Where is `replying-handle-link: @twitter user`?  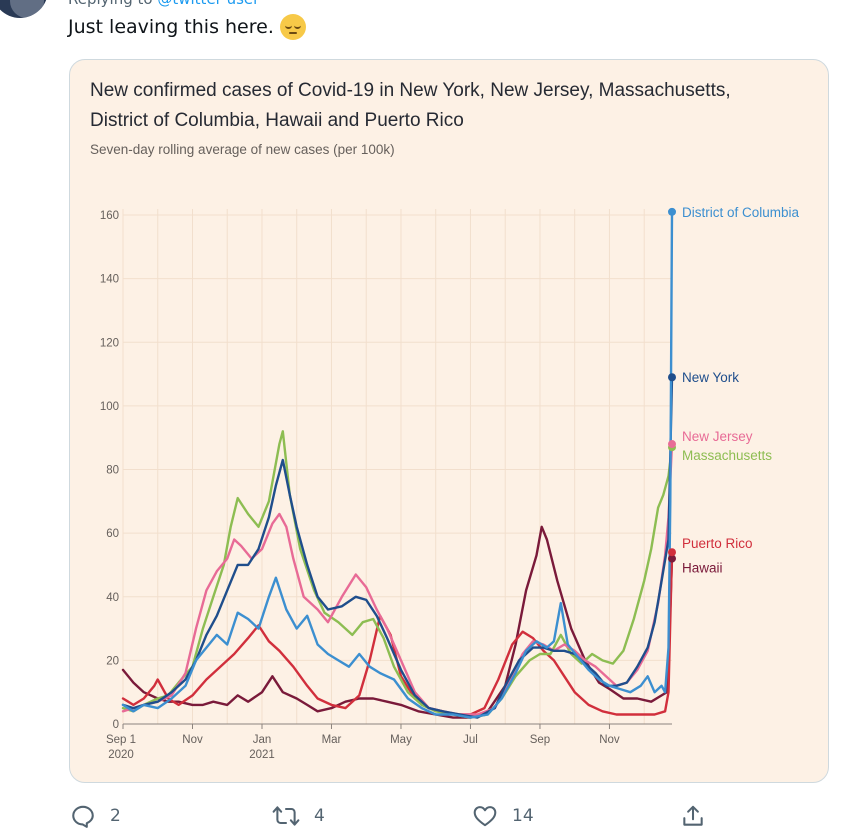 replying-handle-link: @twitter user is located at coordinates (208, 4).